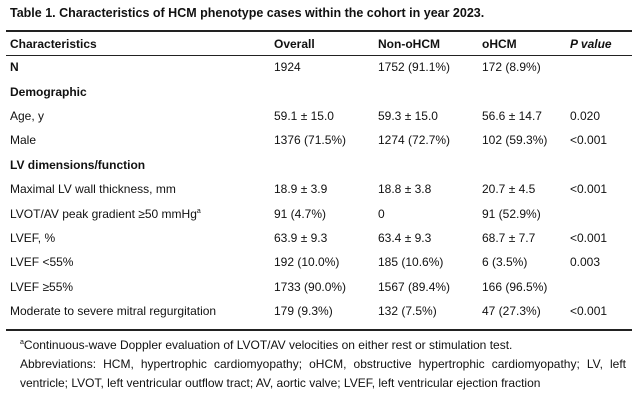 The image size is (640, 413). I want to click on table-section-row: Demographic, so click(319, 91).